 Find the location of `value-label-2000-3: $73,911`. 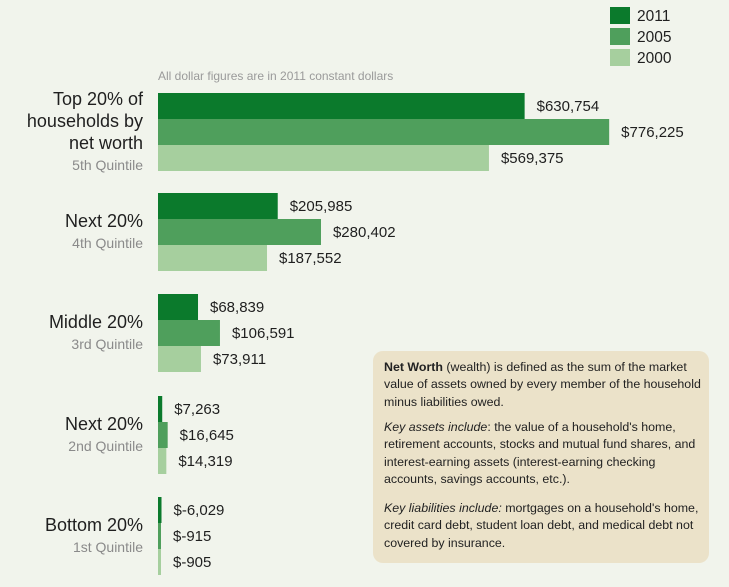

value-label-2000-3: $73,911 is located at coordinates (239, 359).